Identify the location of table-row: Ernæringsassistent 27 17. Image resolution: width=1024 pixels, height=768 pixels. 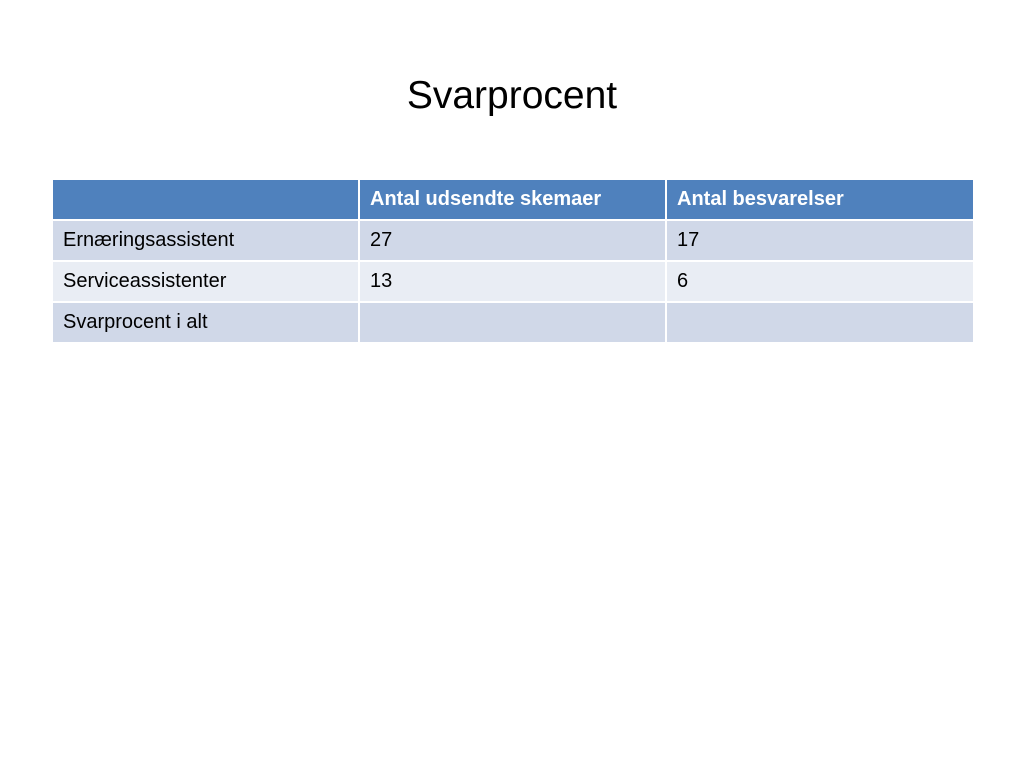
(513, 240).